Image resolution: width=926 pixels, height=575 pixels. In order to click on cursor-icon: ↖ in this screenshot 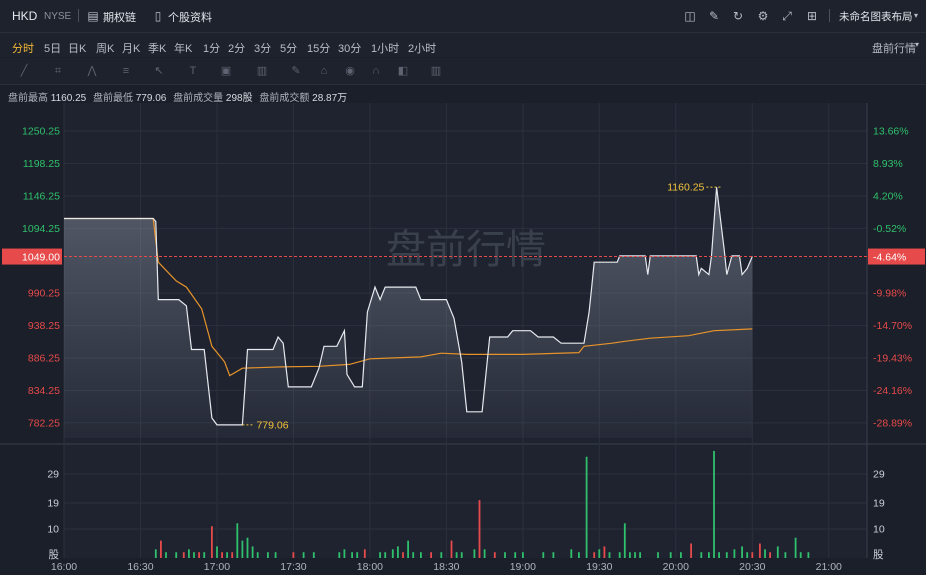, I will do `click(159, 71)`.